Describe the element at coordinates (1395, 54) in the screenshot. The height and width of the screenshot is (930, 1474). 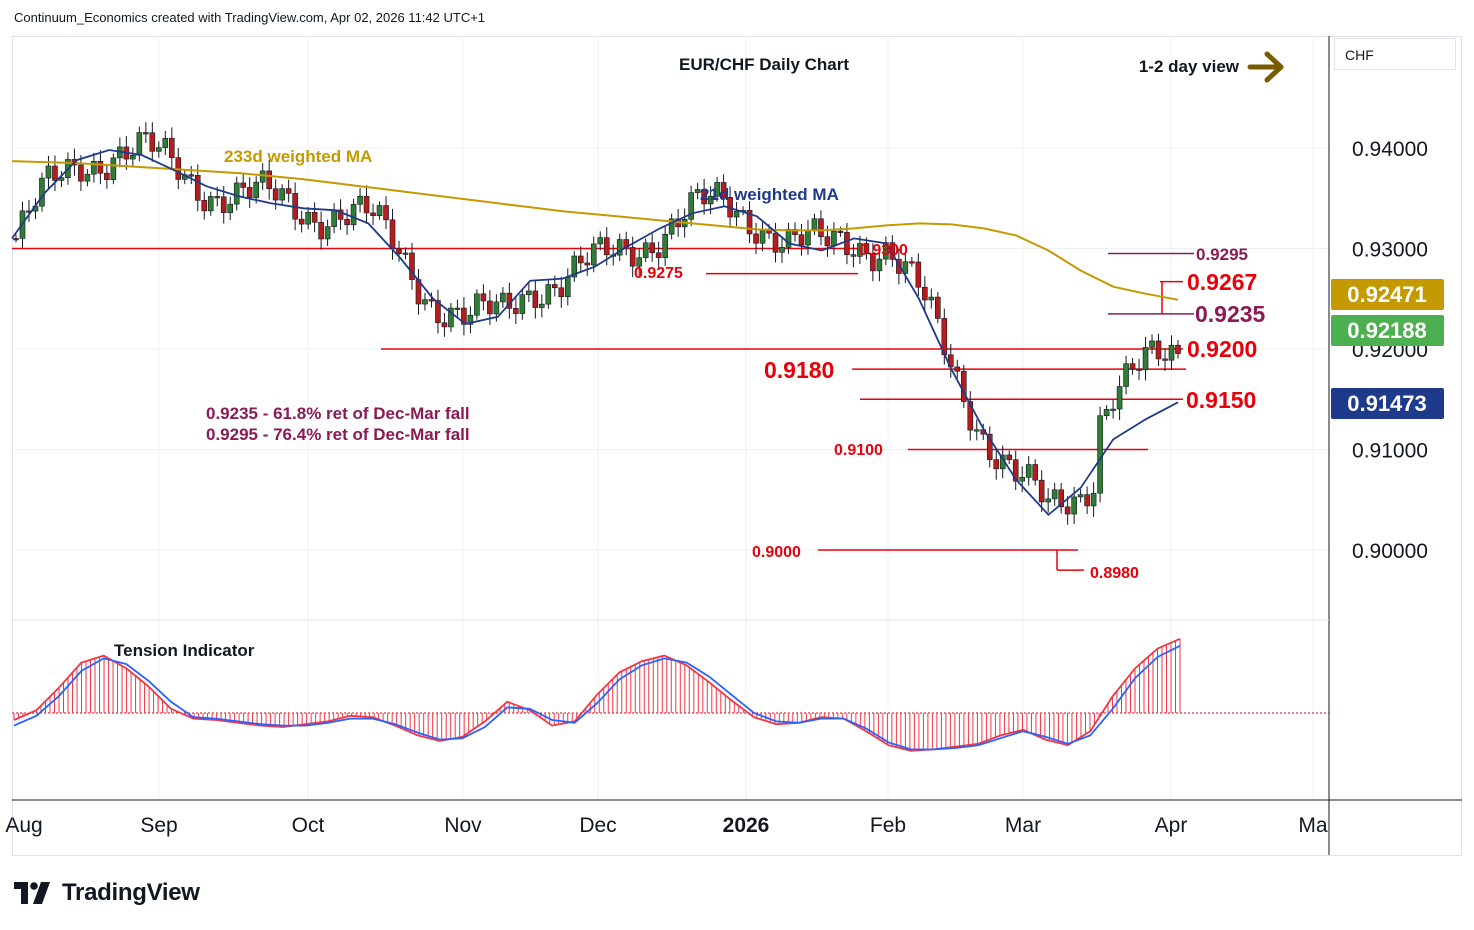
I see `currency-label: CHF` at that location.